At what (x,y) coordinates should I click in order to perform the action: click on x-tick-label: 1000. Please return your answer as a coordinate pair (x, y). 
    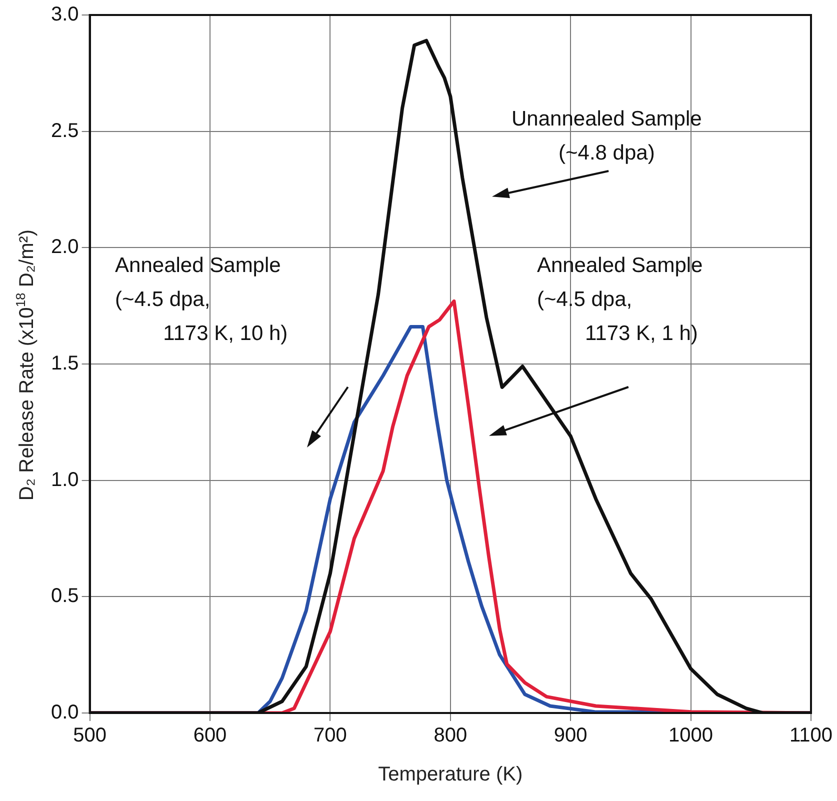
    Looking at the image, I should click on (691, 735).